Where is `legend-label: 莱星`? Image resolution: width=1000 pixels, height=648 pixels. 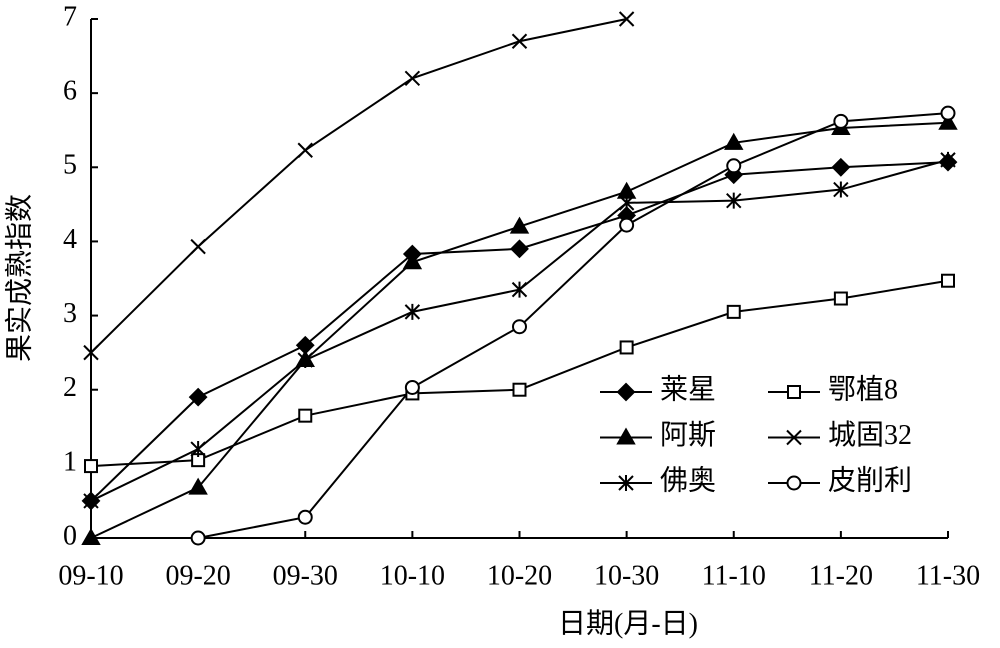
legend-label: 莱星 is located at coordinates (688, 389).